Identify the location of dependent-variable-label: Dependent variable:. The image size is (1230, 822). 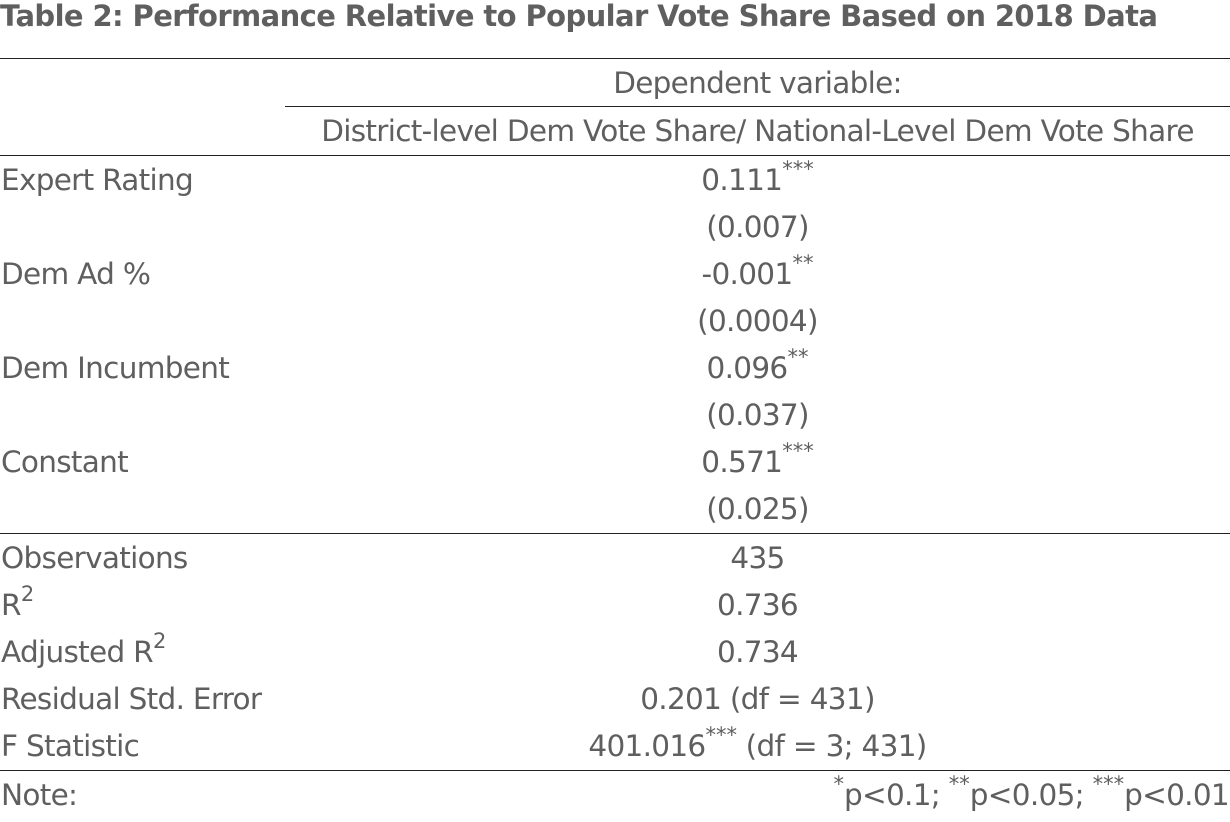
(757, 83).